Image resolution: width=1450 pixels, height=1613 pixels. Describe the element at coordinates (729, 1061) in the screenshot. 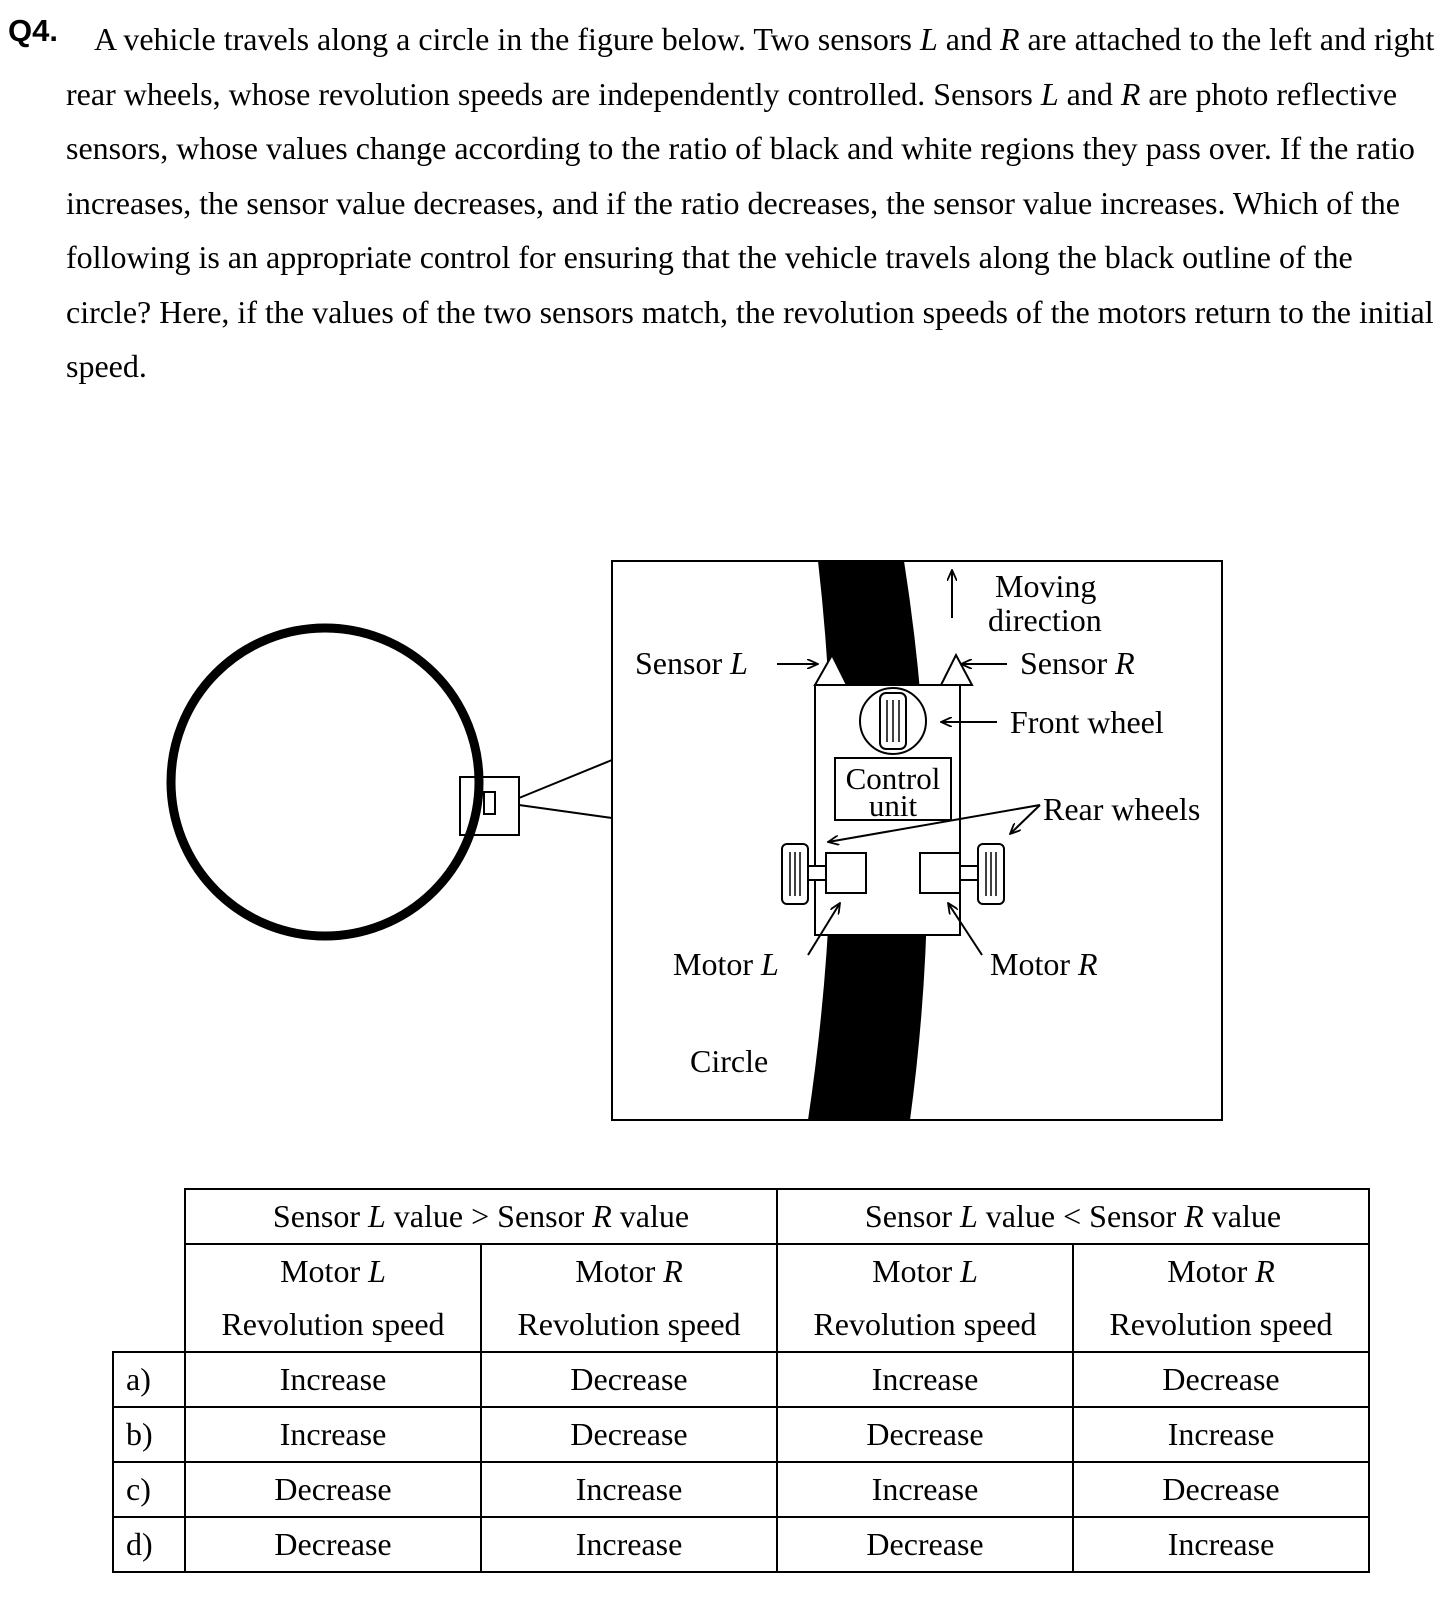

I see `circle-label: Circle` at that location.